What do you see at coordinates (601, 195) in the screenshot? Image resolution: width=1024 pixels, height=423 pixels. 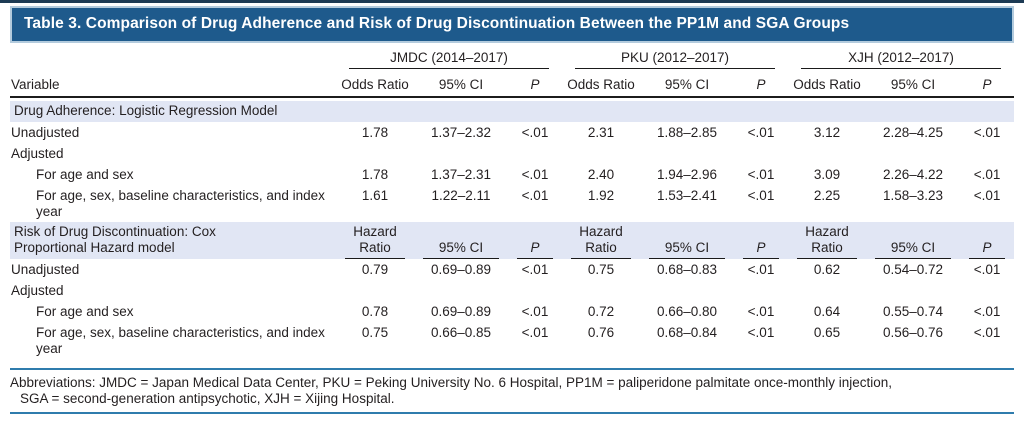 I see `odds-ratio-cell: 1.92` at bounding box center [601, 195].